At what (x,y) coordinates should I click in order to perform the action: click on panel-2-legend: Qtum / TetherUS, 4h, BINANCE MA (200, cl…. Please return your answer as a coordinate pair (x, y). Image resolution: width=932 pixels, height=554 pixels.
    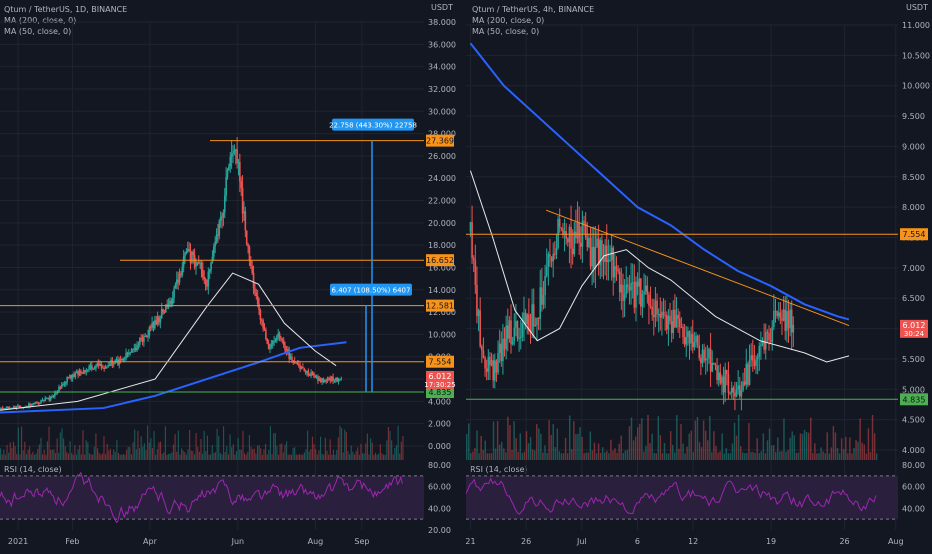
    Looking at the image, I should click on (533, 20).